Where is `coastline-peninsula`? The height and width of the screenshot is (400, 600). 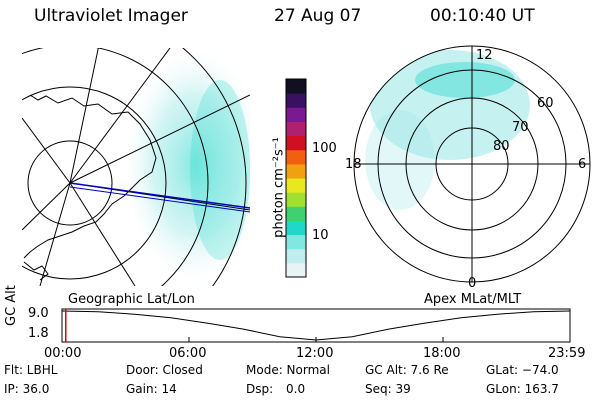 coastline-peninsula is located at coordinates (36, 271).